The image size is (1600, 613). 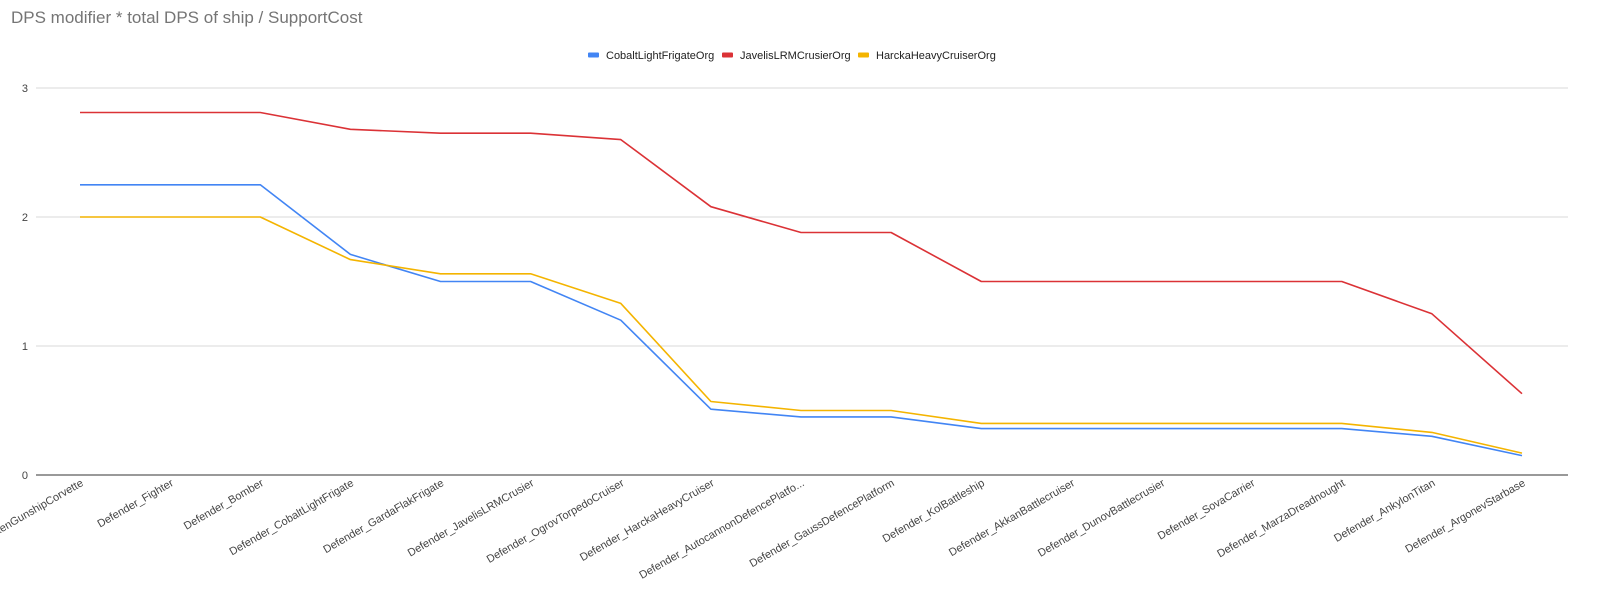 I want to click on legend-label: HarckaHeavyCruiserOrg, so click(x=936, y=56).